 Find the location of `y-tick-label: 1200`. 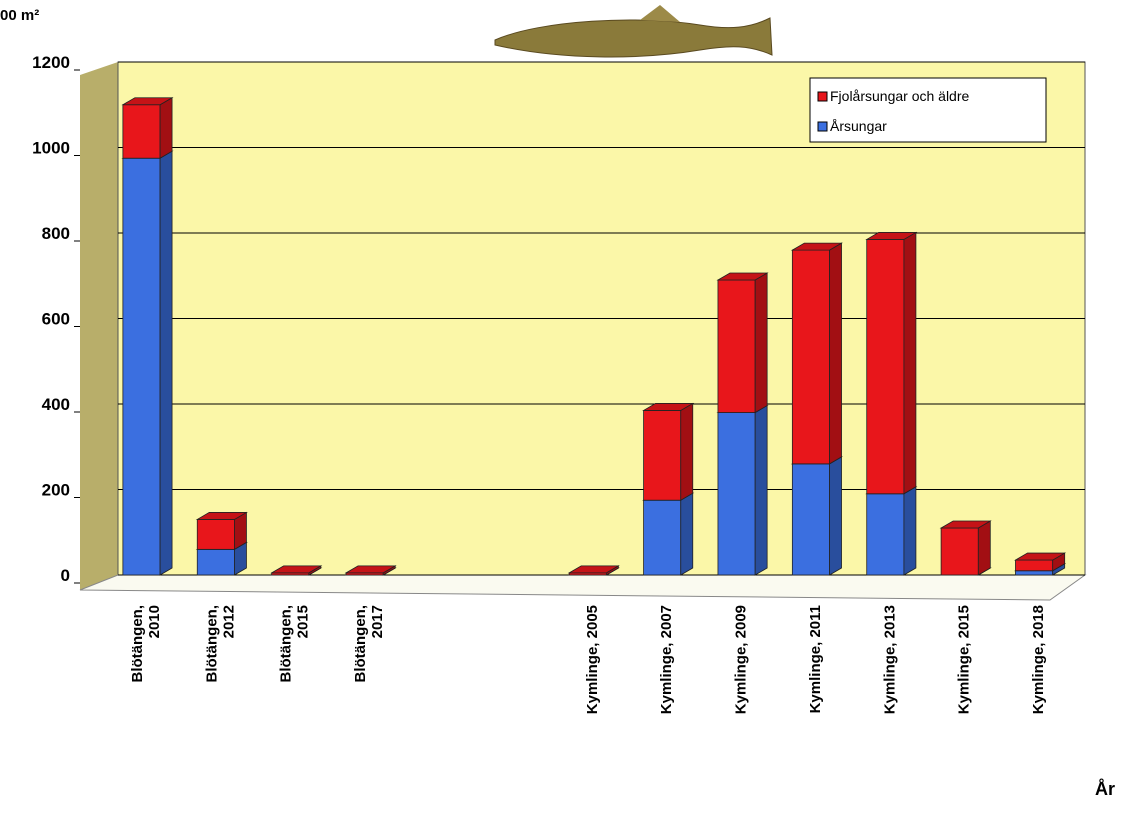

y-tick-label: 1200 is located at coordinates (51, 62).